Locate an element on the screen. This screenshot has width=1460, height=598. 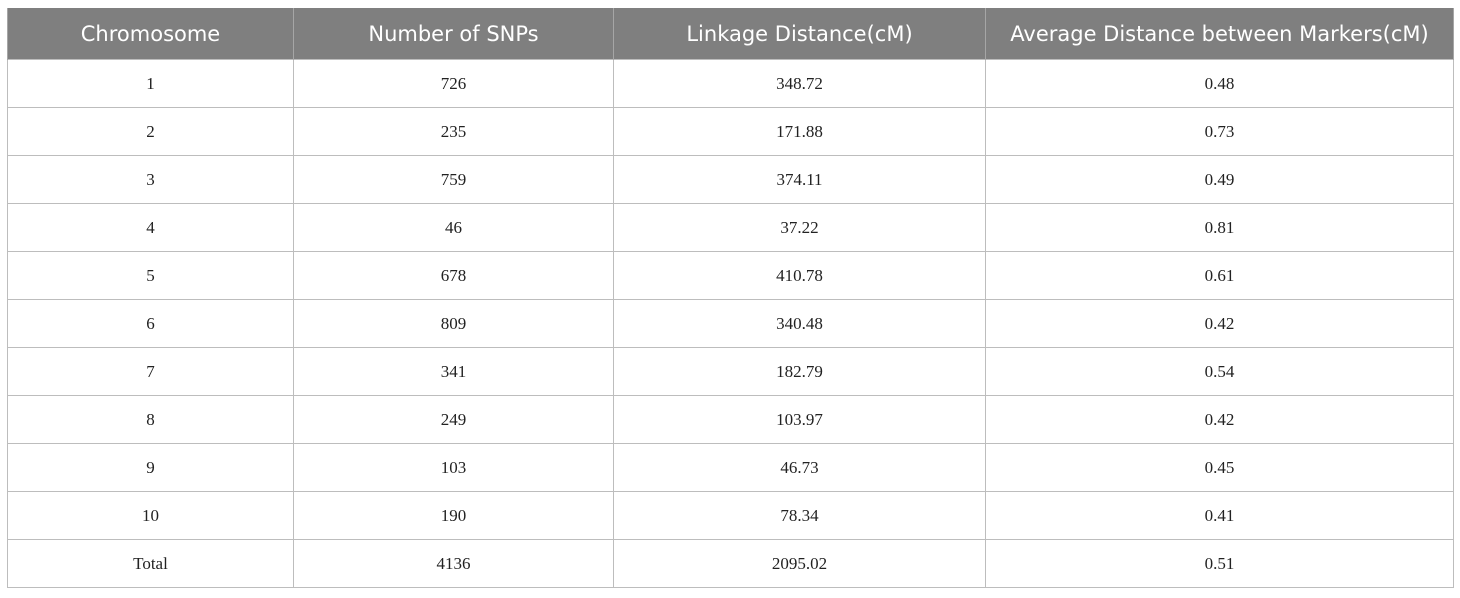
header-number-of-snps: Number of SNPs is located at coordinates (453, 34).